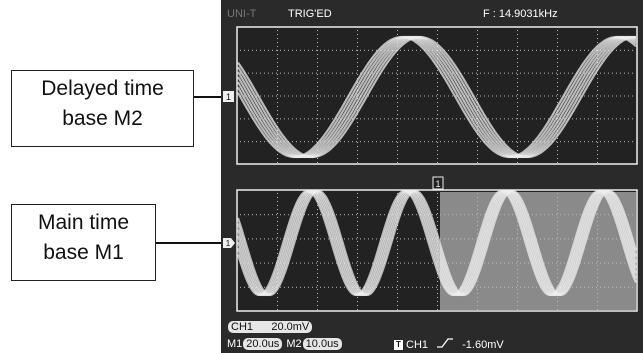 This screenshot has width=643, height=353. What do you see at coordinates (520, 14) in the screenshot?
I see `frequency-readout: F : 14.9031kHz` at bounding box center [520, 14].